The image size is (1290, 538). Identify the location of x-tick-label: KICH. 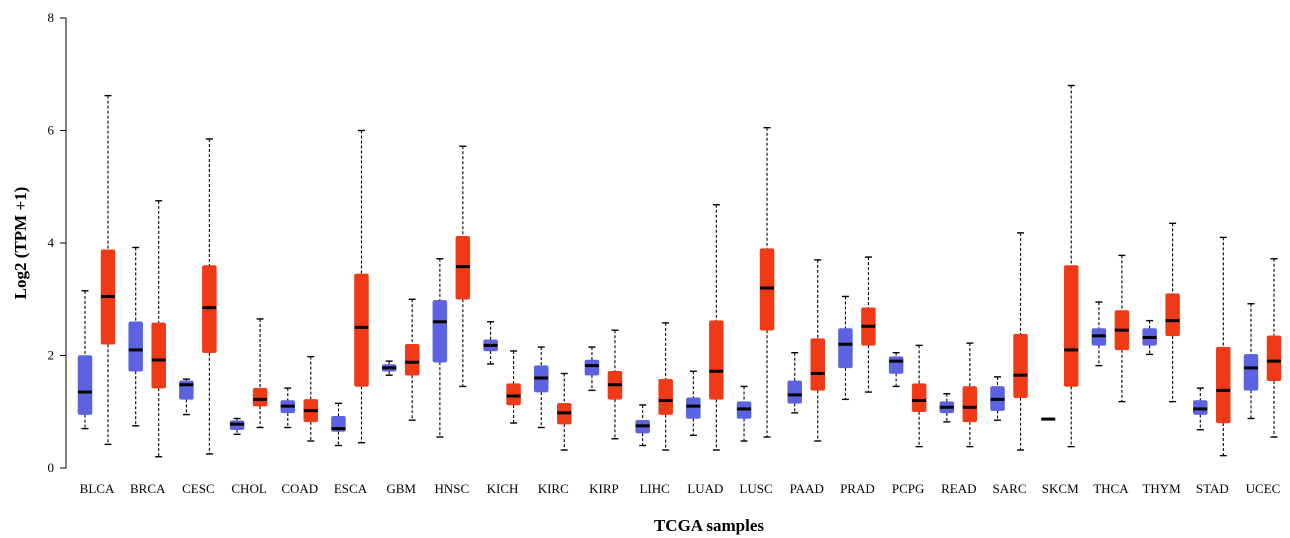
(503, 488).